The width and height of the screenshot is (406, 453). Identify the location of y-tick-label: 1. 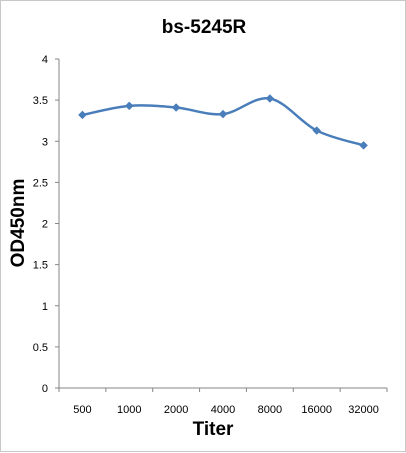
(45, 307).